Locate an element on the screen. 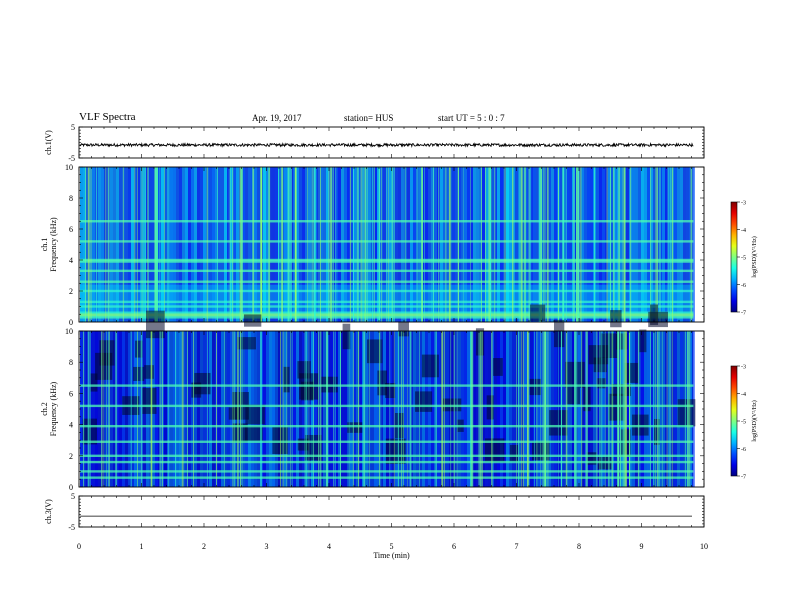 This screenshot has width=792, height=612. chart-title: VLF Spectra is located at coordinates (107, 117).